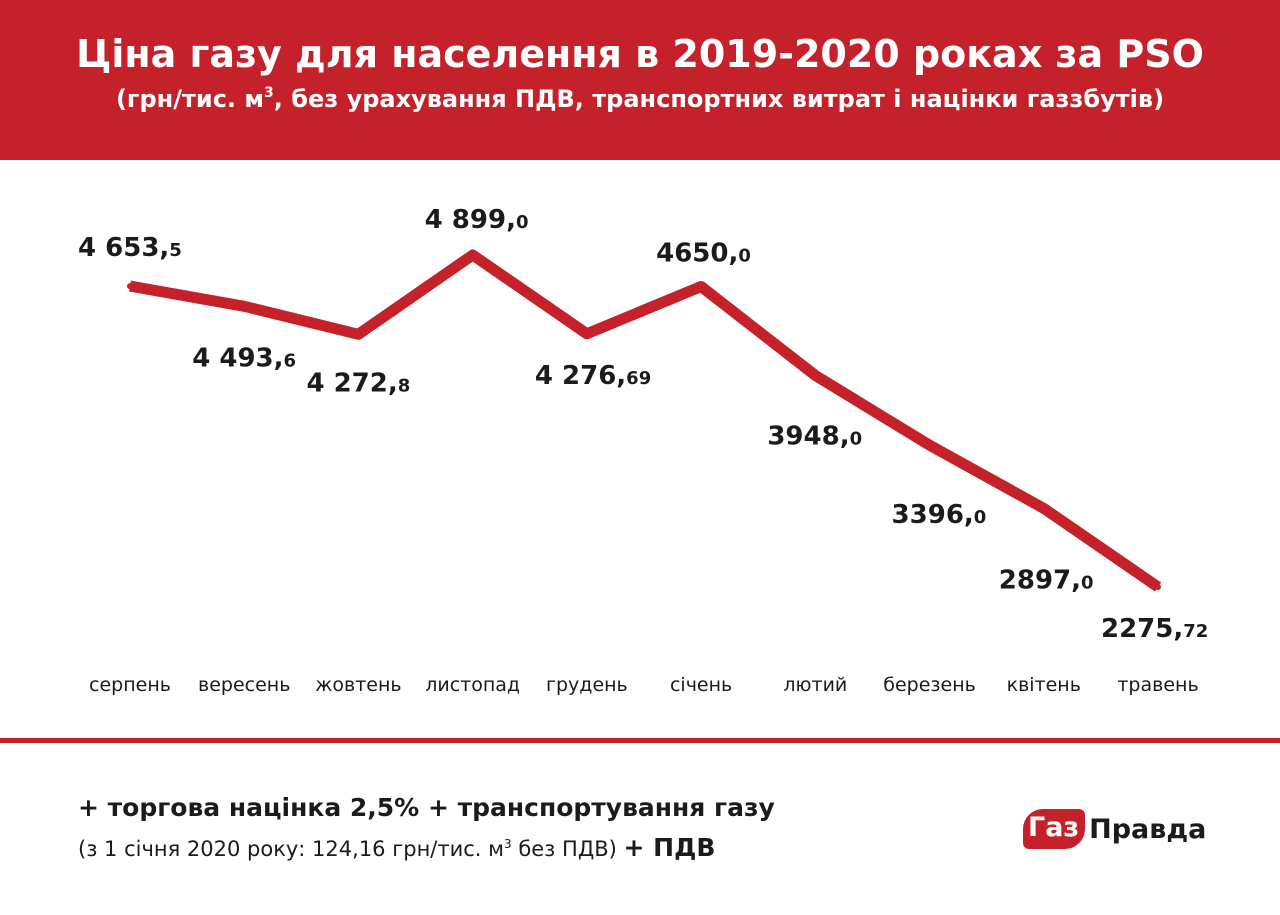 Image resolution: width=1280 pixels, height=915 pixels. What do you see at coordinates (358, 383) in the screenshot?
I see `data-label: 4 272,8` at bounding box center [358, 383].